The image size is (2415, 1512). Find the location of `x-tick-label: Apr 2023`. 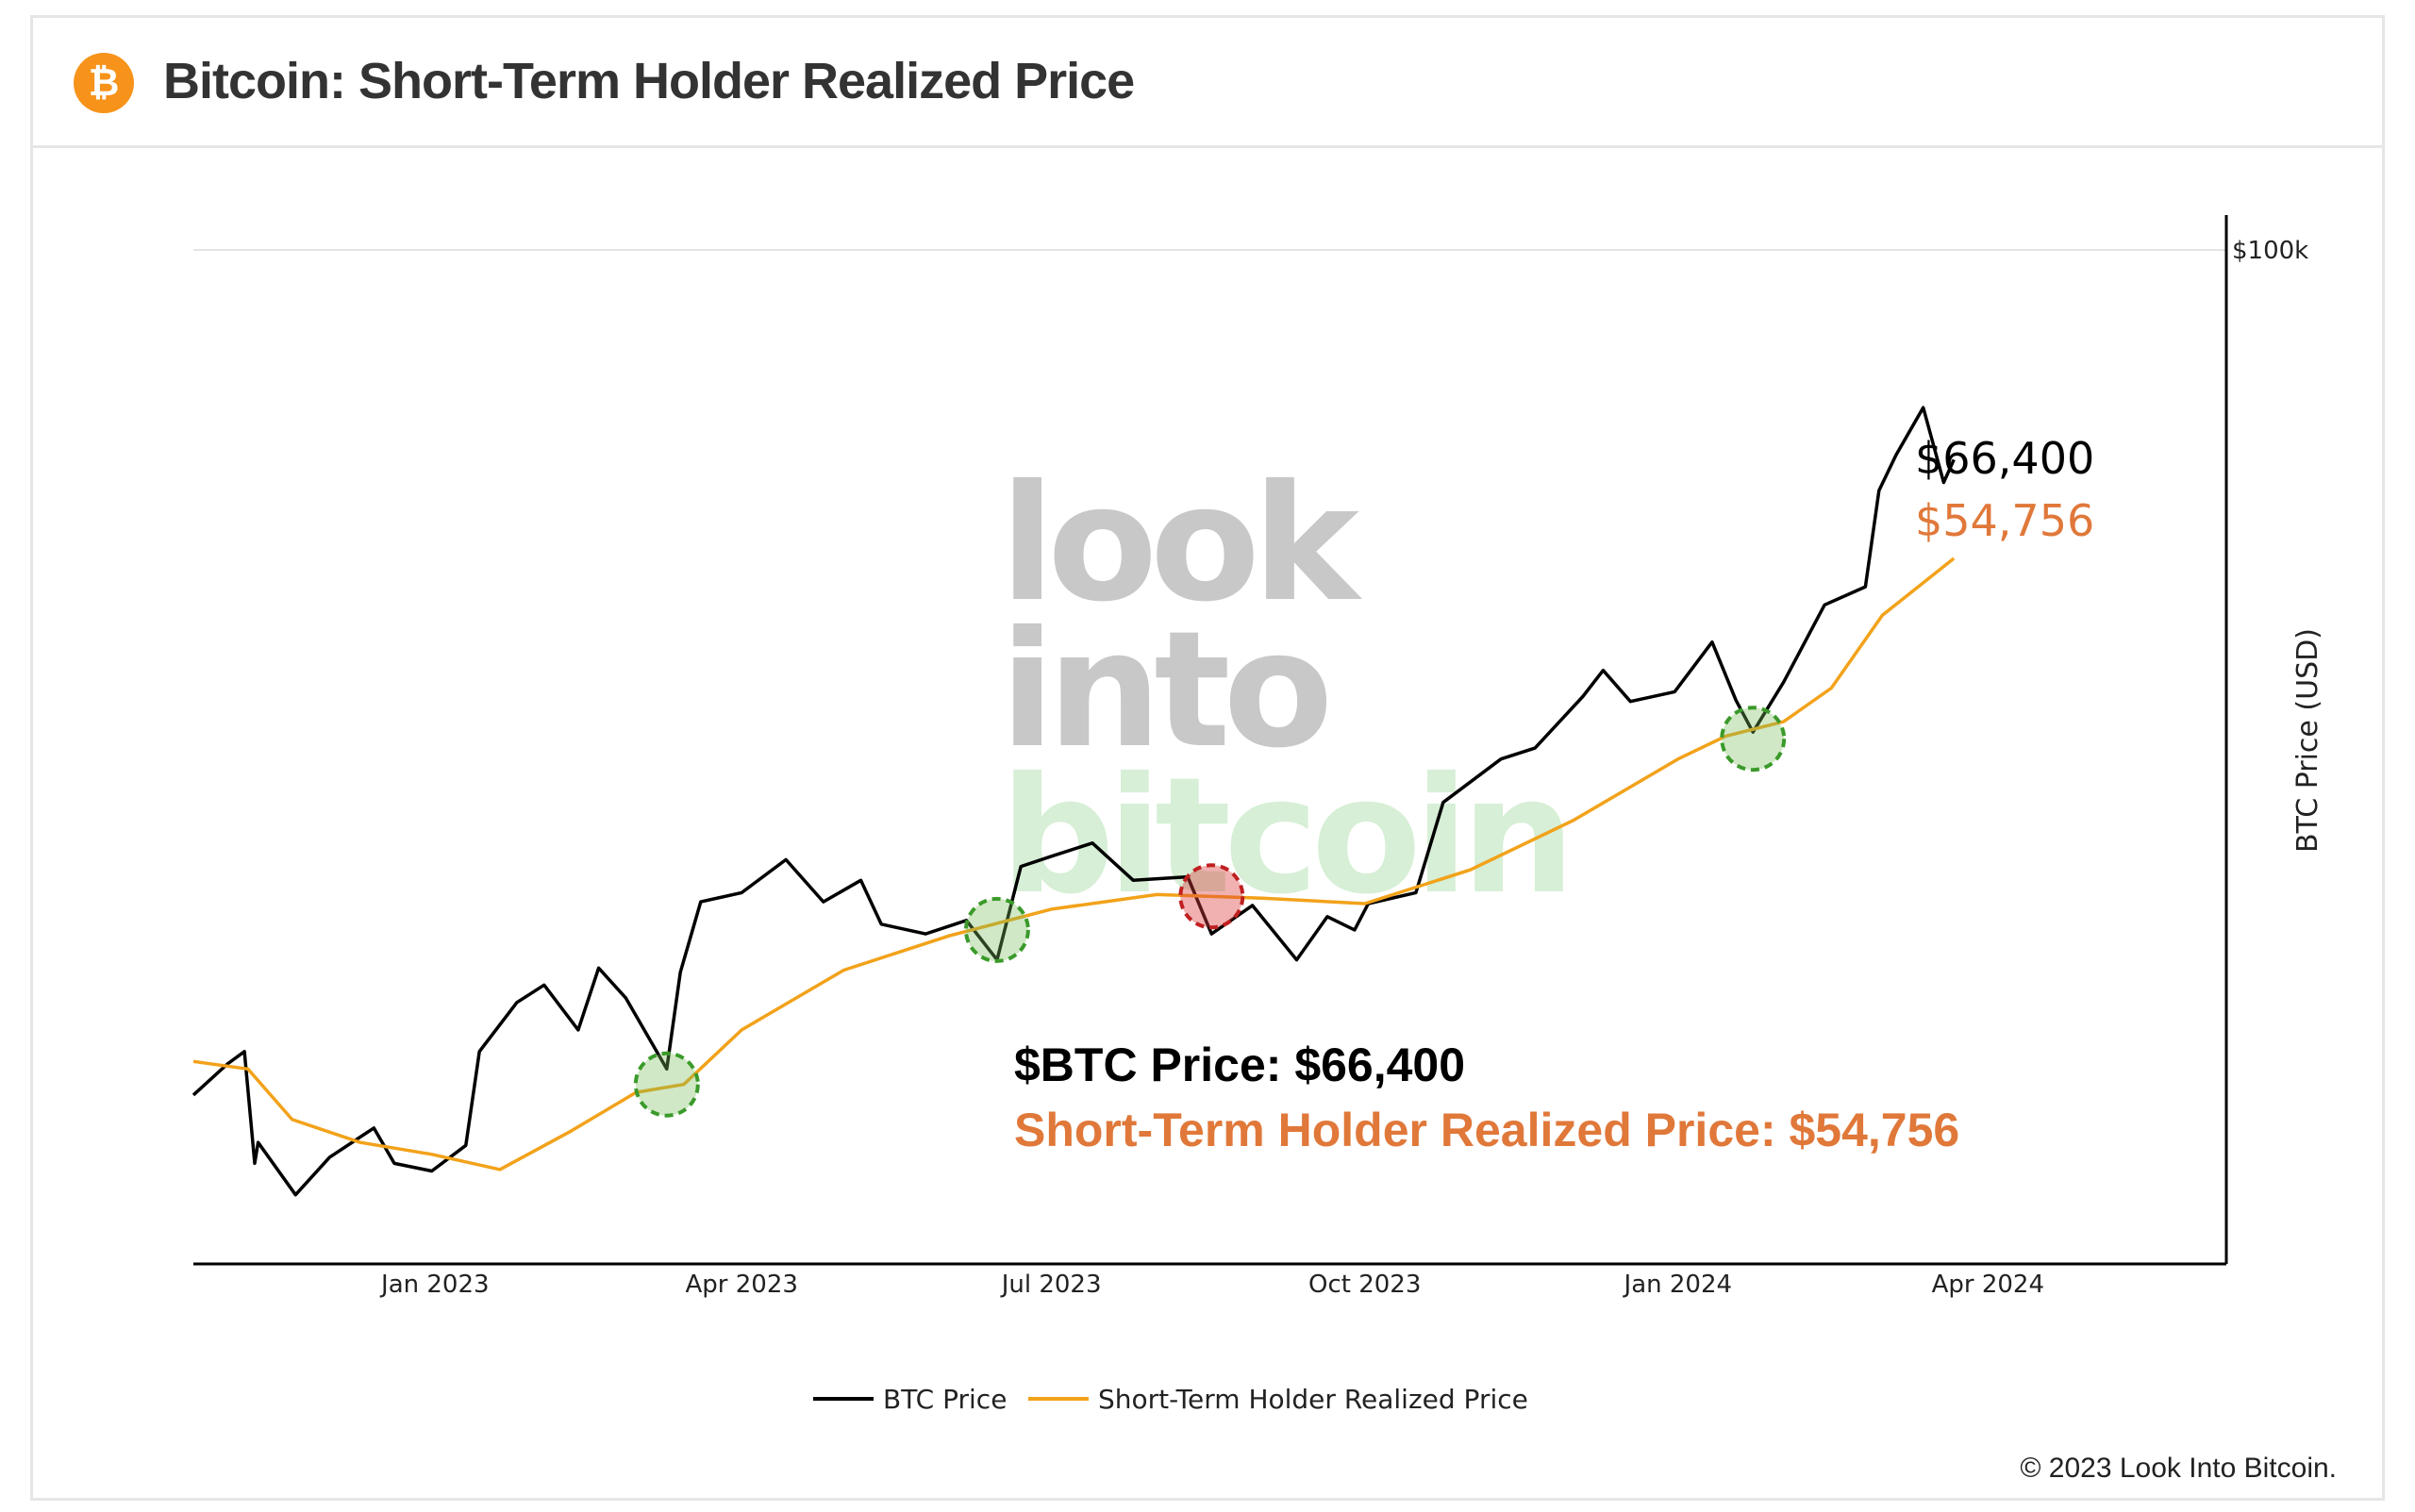

x-tick-label: Apr 2023 is located at coordinates (741, 1285).